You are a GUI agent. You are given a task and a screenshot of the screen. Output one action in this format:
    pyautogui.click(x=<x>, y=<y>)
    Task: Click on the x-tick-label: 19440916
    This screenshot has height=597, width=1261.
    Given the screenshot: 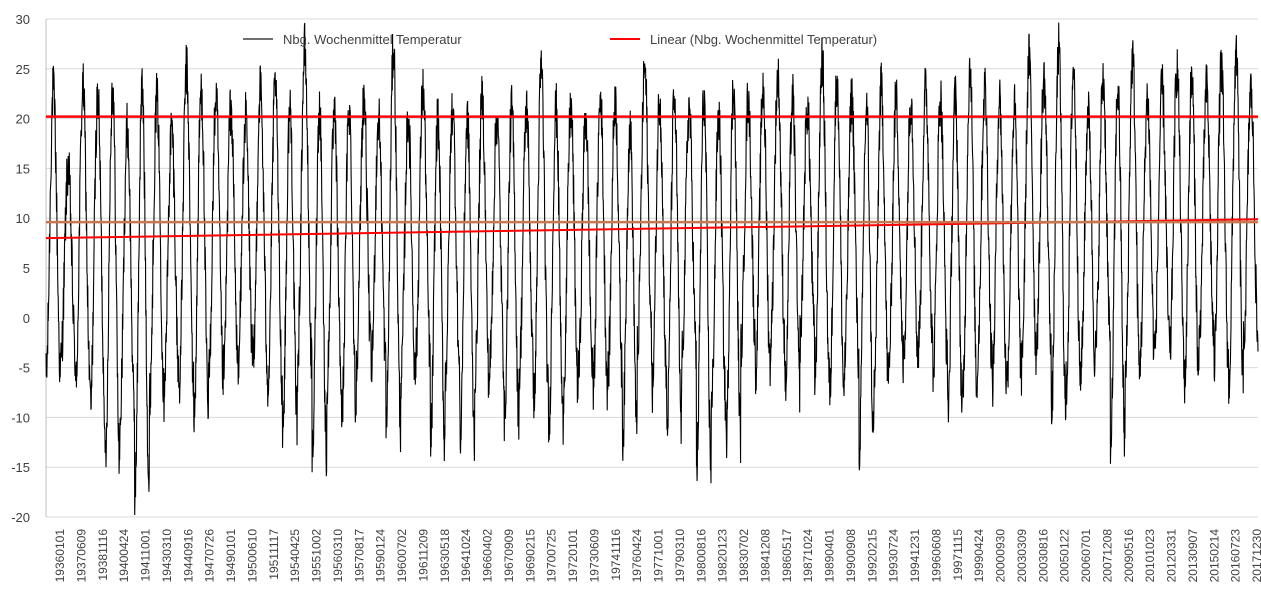 What is the action you would take?
    pyautogui.click(x=188, y=556)
    